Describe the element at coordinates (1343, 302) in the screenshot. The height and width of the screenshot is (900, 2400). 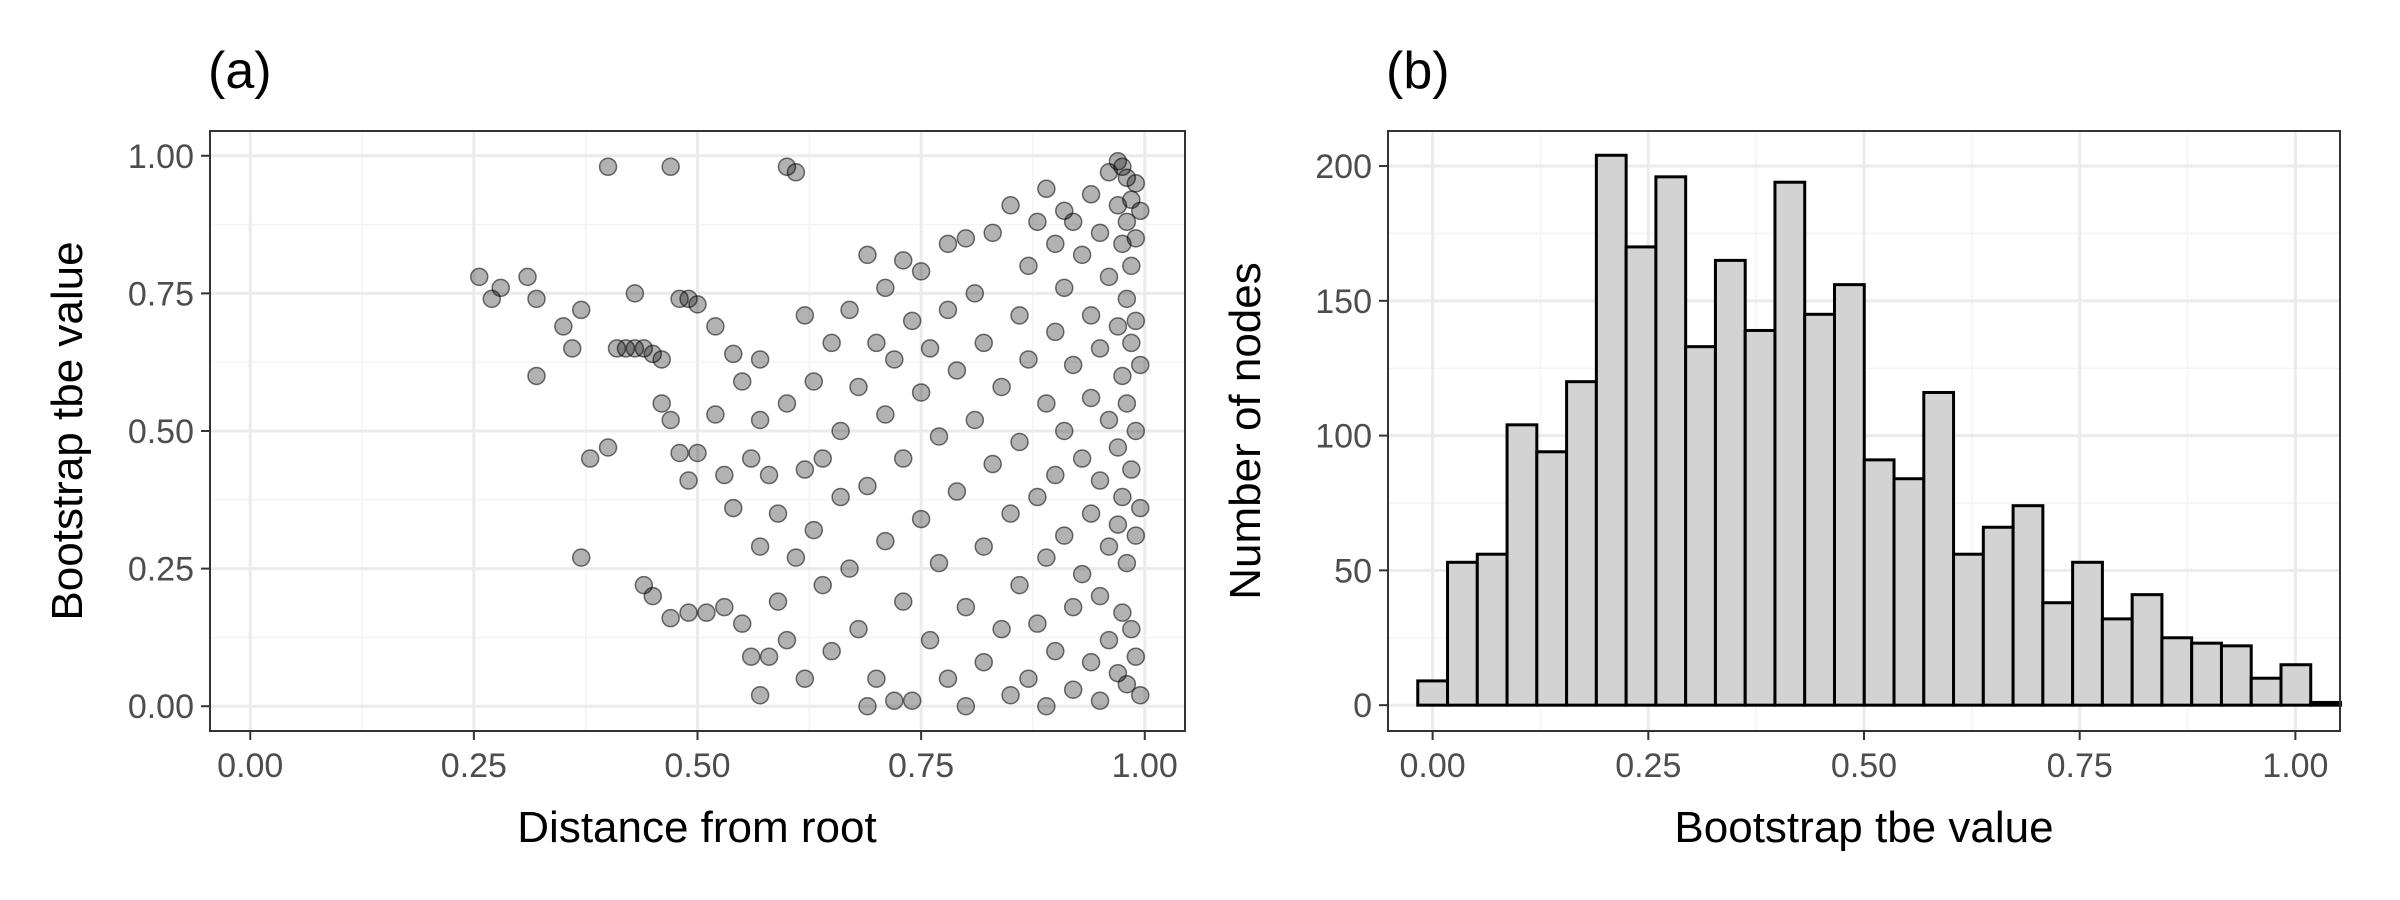
I see `y-tick-label: 150` at that location.